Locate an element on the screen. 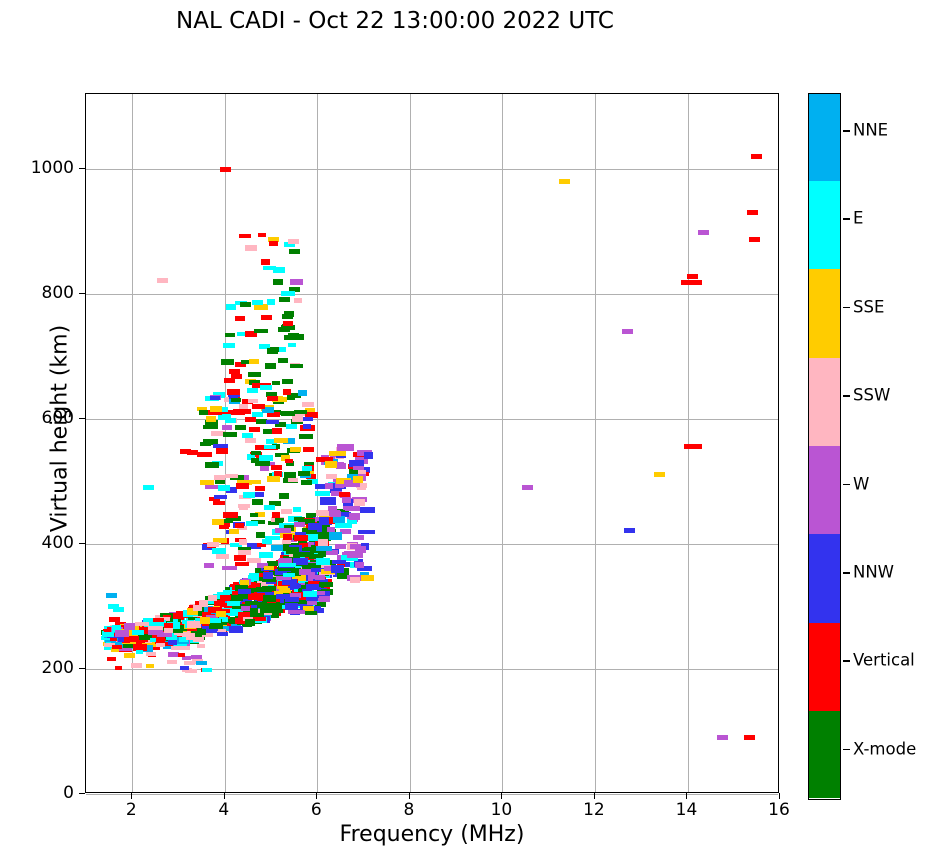 The width and height of the screenshot is (951, 856). x-tick-label-12: 12 is located at coordinates (594, 810).